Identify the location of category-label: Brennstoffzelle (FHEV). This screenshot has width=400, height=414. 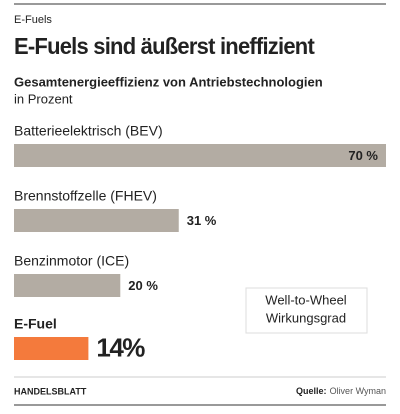
(85, 196).